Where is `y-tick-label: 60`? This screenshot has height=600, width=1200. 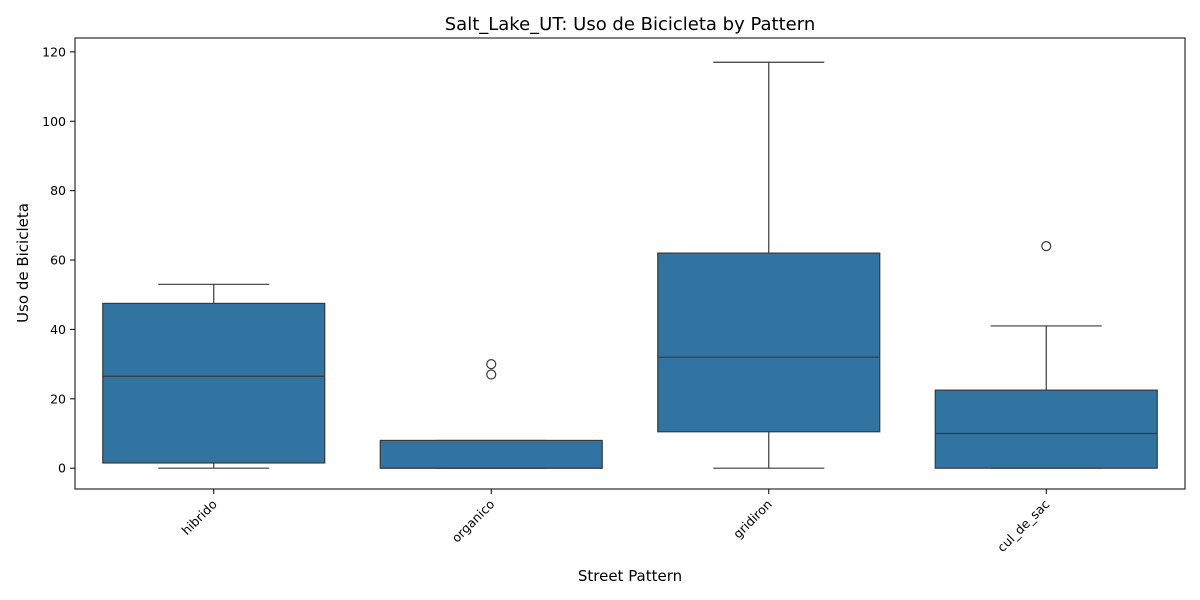
y-tick-label: 60 is located at coordinates (58, 260).